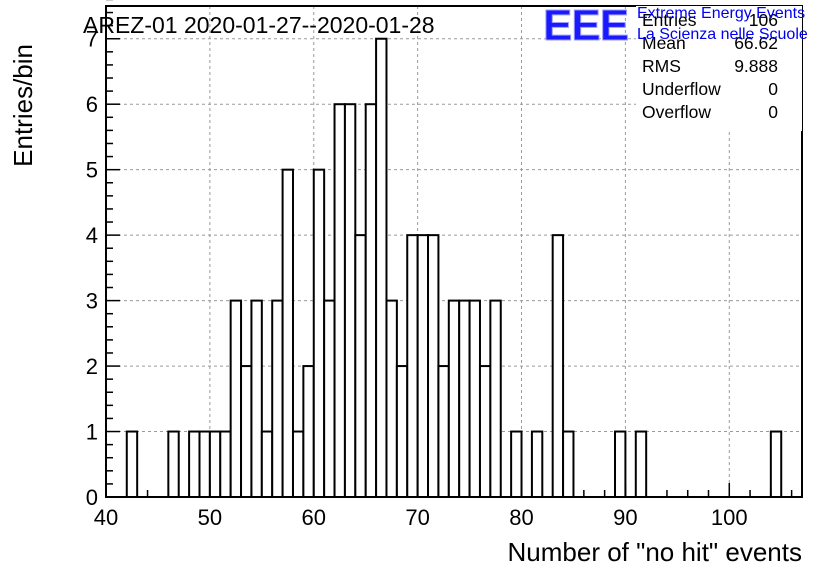 The width and height of the screenshot is (836, 572). Describe the element at coordinates (521, 517) in the screenshot. I see `x-tick-label-80: 80` at that location.